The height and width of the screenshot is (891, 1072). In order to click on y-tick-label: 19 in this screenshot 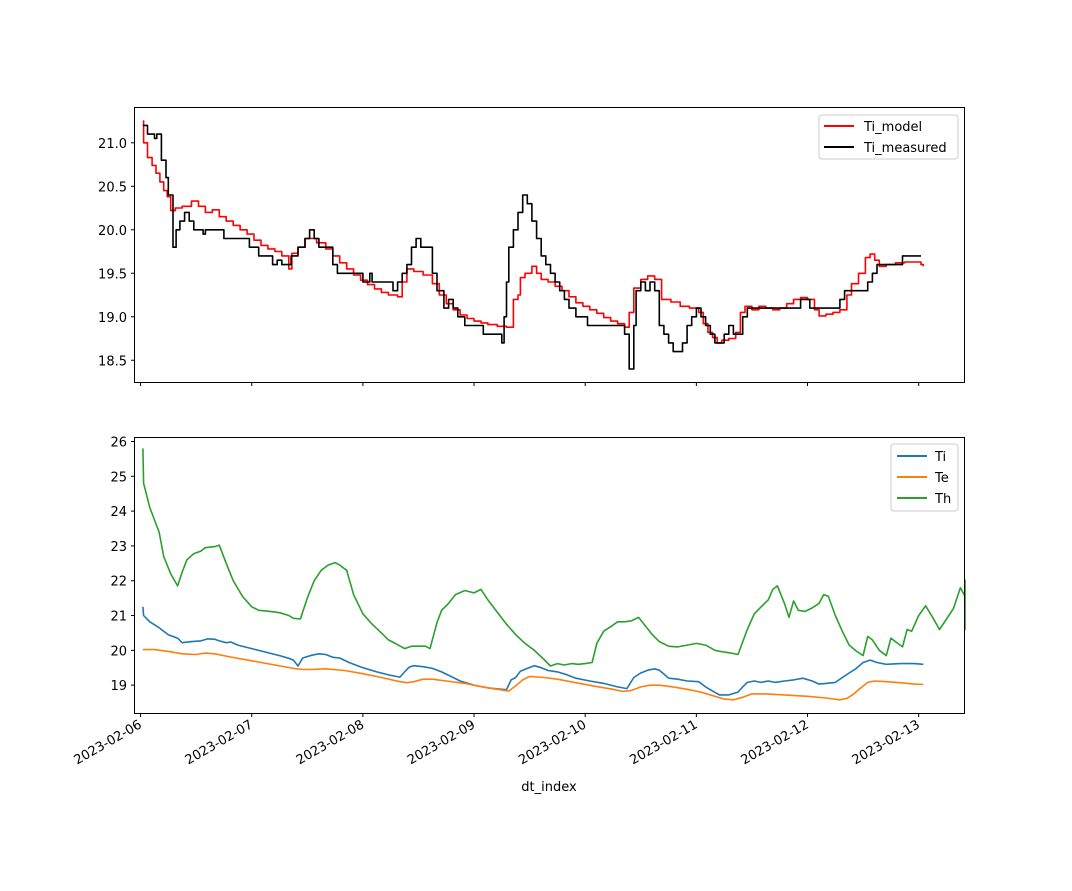, I will do `click(118, 686)`.